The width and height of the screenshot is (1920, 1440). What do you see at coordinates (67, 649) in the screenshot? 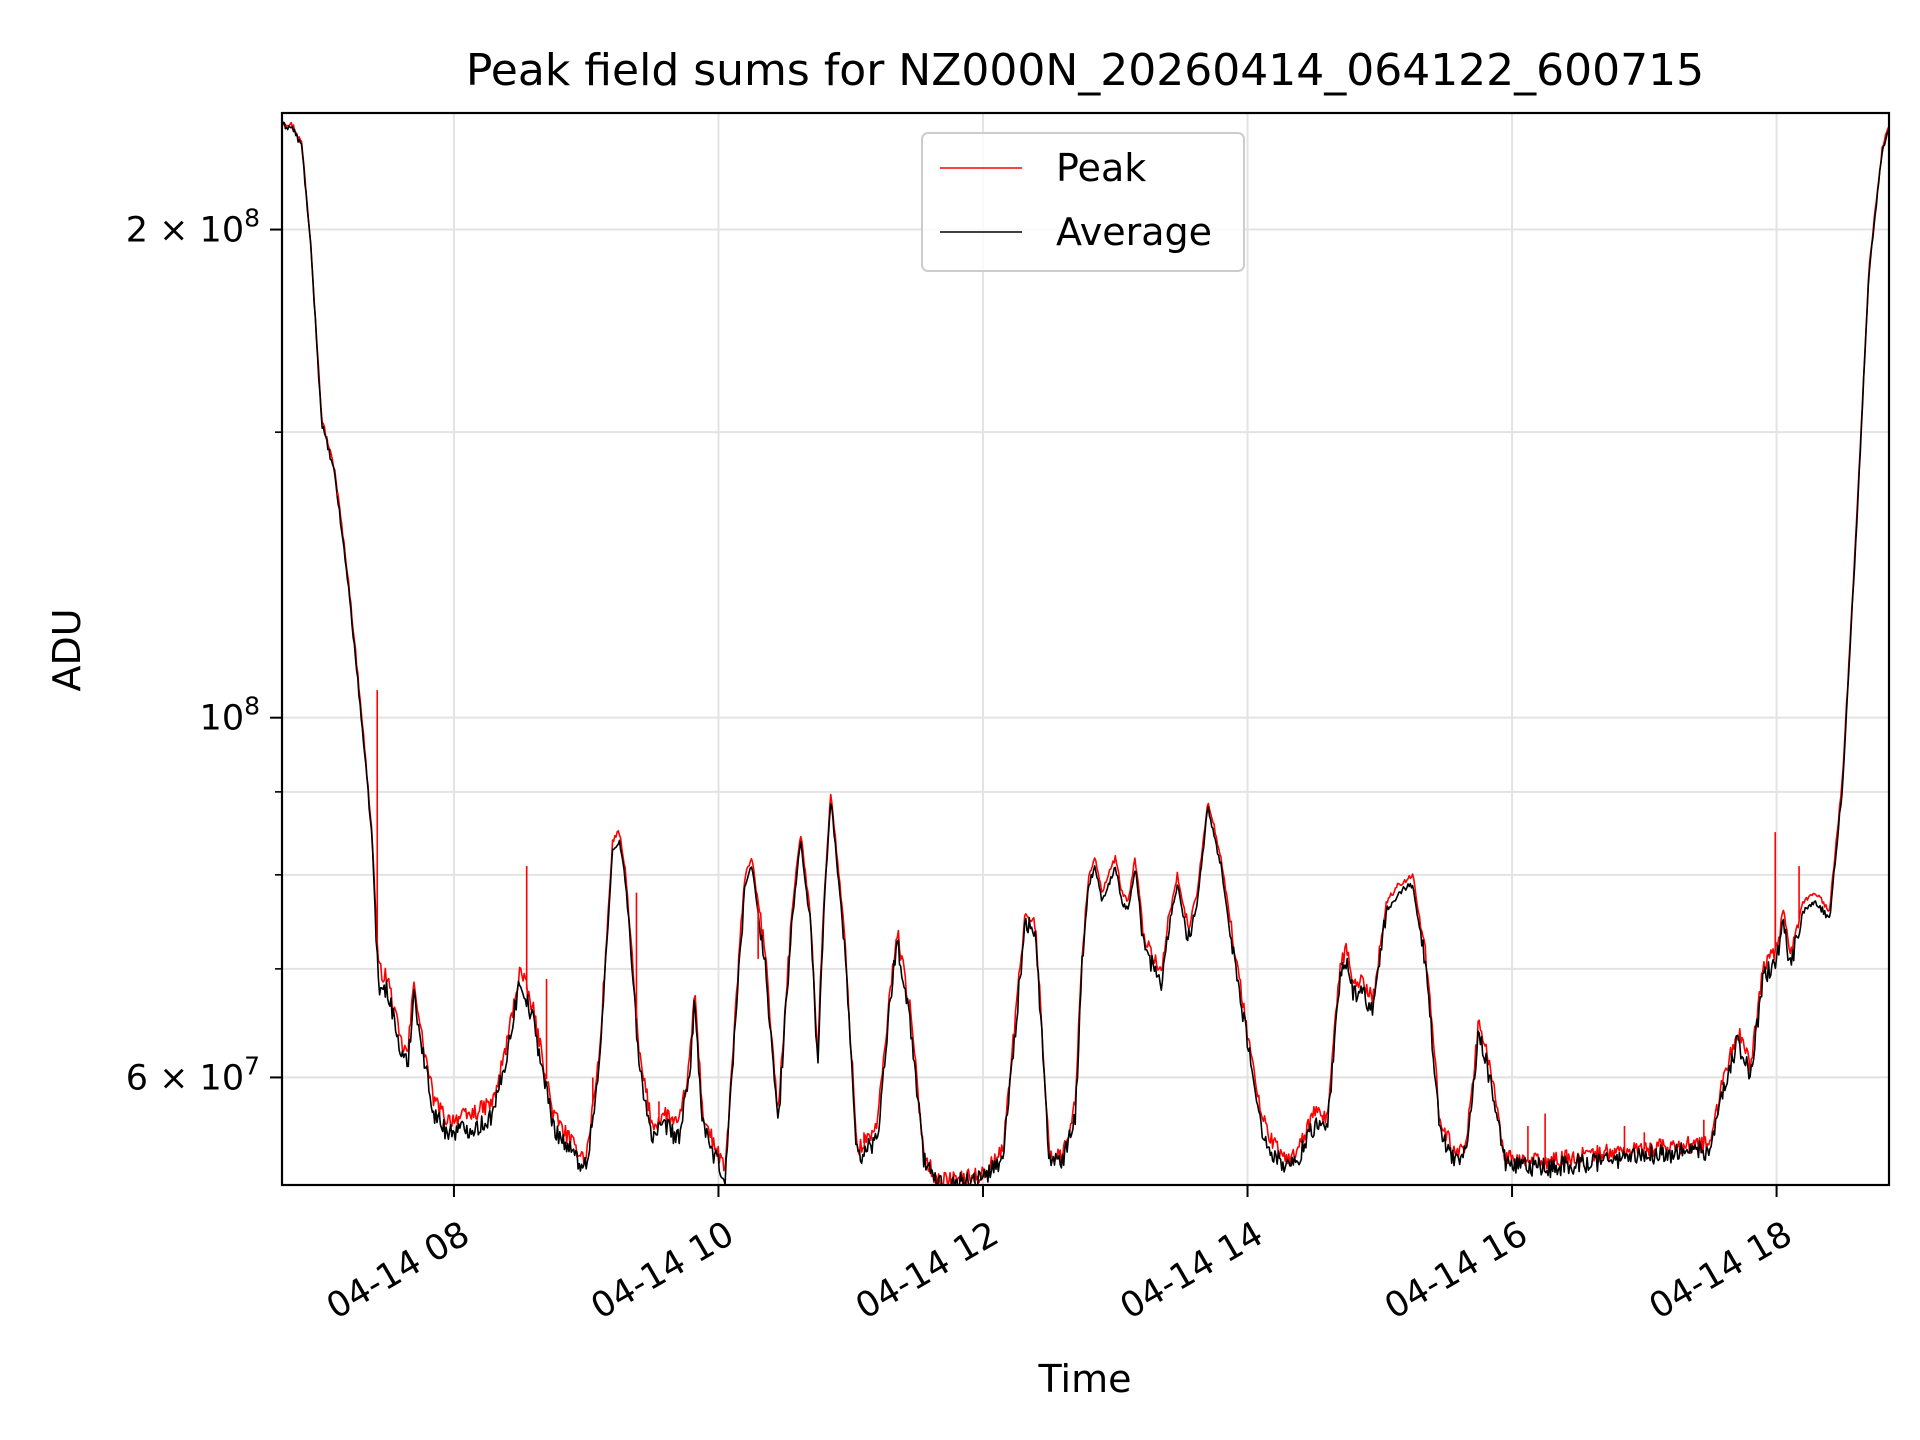
I see `y-axis-label: ADU` at bounding box center [67, 649].